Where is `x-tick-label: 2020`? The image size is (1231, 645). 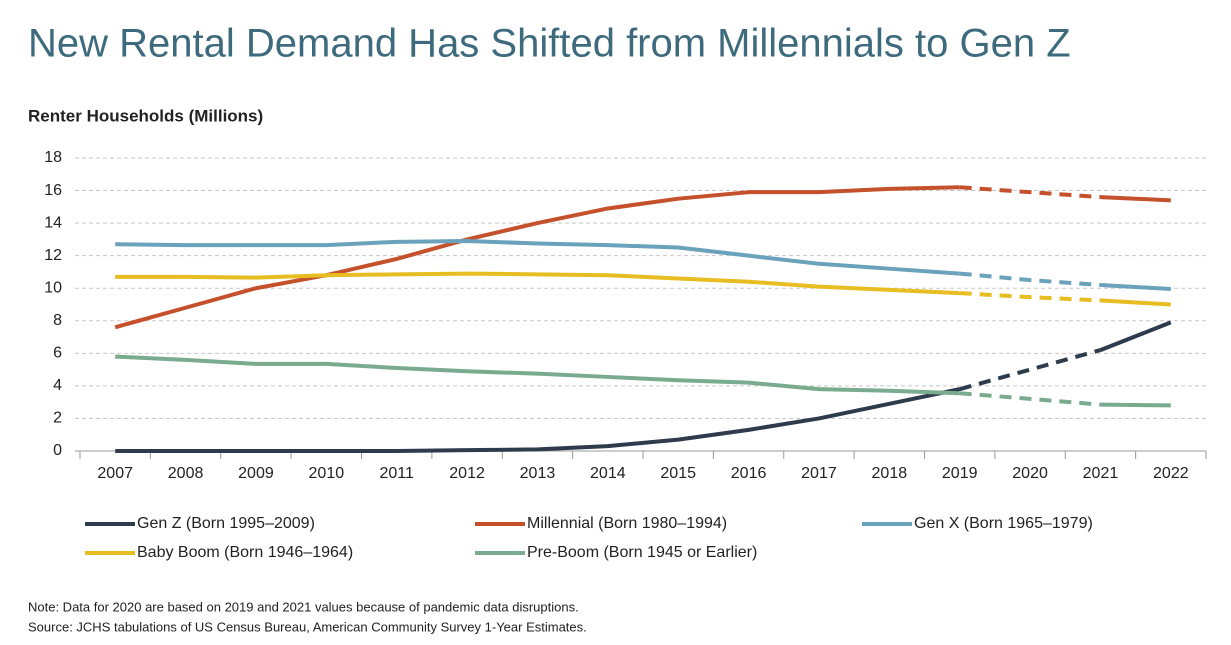 x-tick-label: 2020 is located at coordinates (1030, 473).